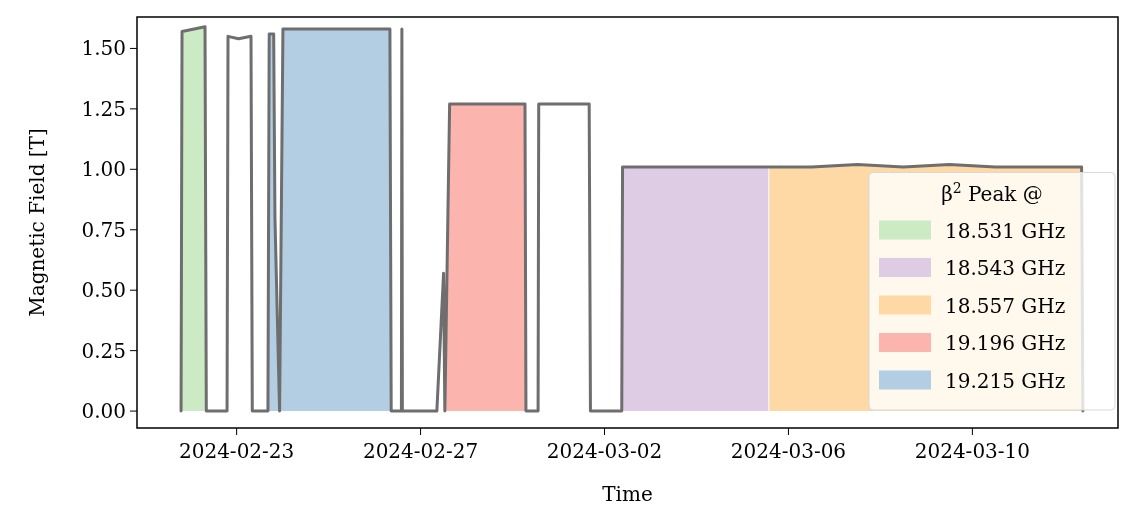  What do you see at coordinates (103, 48) in the screenshot?
I see `y-tick-label: 1.50` at bounding box center [103, 48].